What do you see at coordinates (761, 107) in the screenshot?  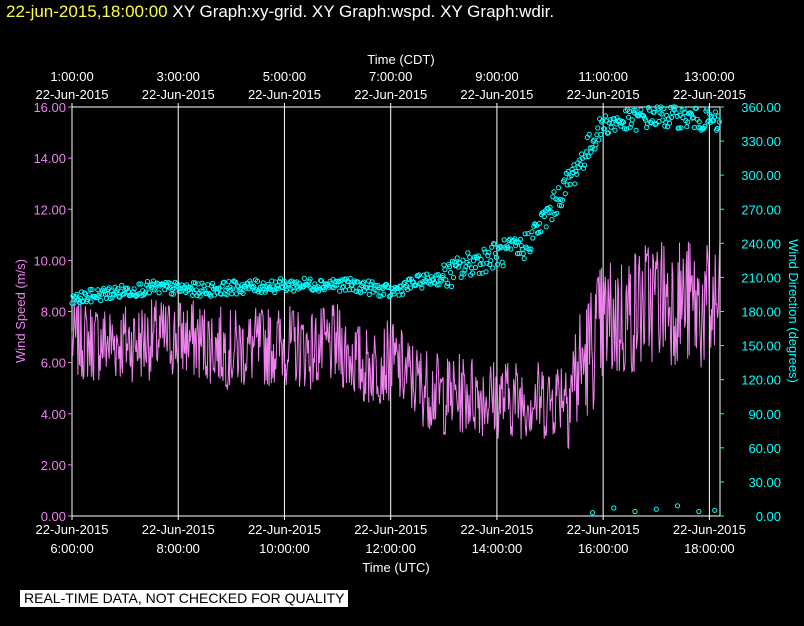 I see `right-tick-label: 360.00` at bounding box center [761, 107].